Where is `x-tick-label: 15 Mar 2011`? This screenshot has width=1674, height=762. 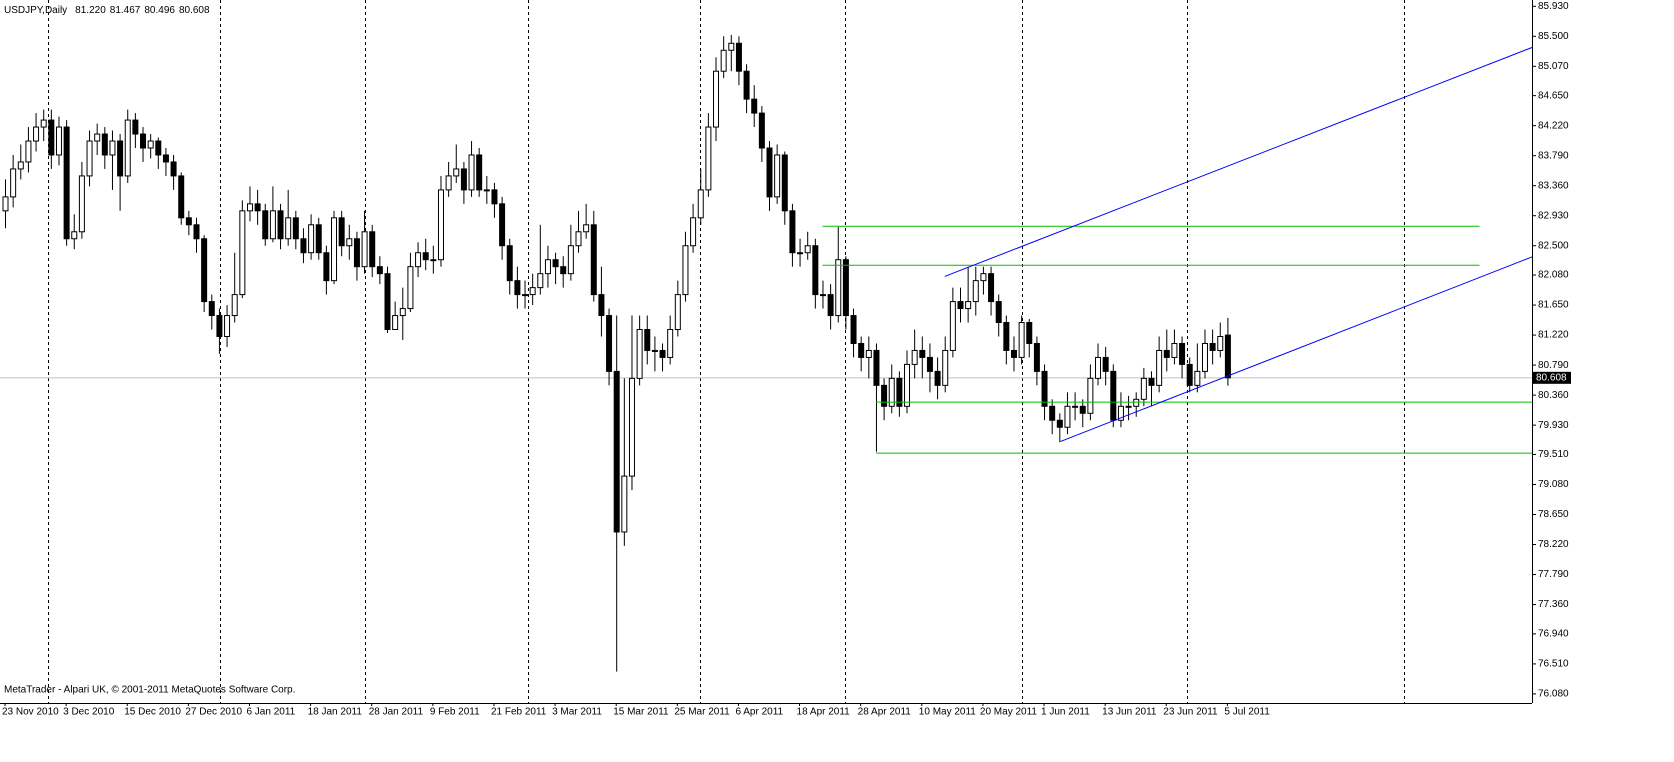 x-tick-label: 15 Mar 2011 is located at coordinates (641, 712).